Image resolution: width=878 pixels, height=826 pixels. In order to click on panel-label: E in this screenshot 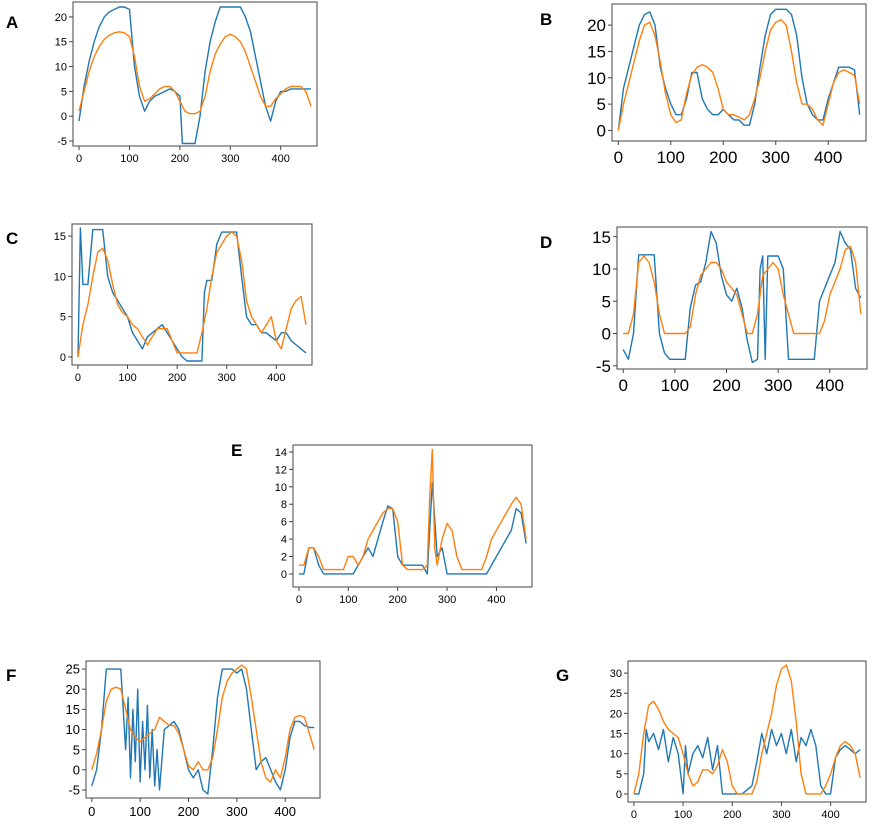, I will do `click(236, 450)`.